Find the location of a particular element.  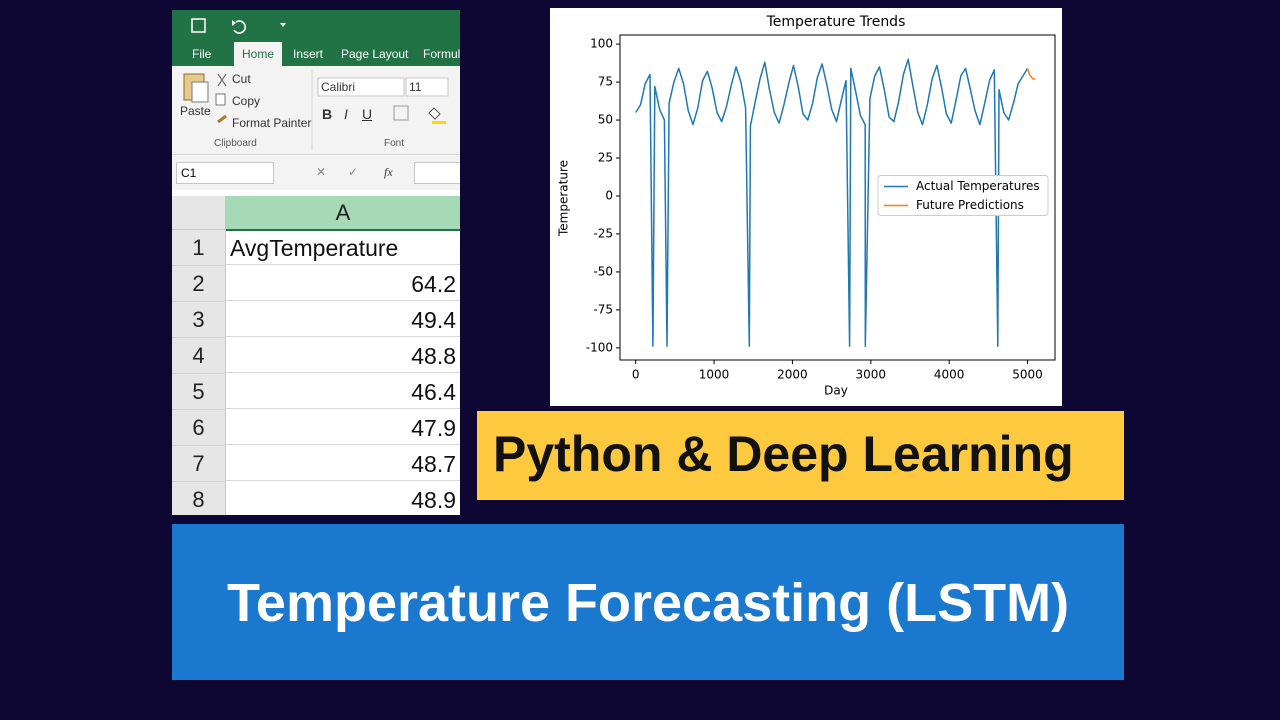

font-size: 11 is located at coordinates (415, 87).